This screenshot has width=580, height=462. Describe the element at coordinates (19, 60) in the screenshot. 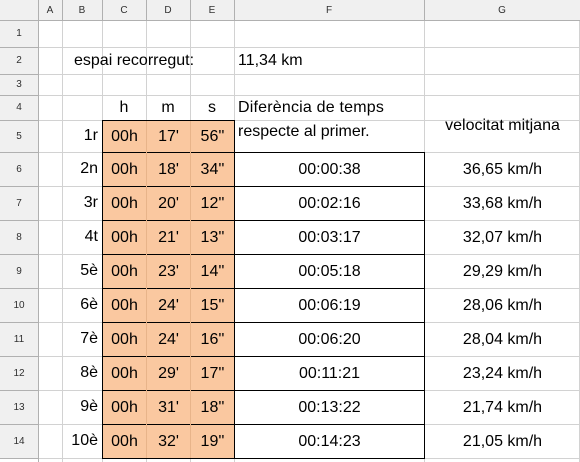

I see `row-header-2: 2` at that location.